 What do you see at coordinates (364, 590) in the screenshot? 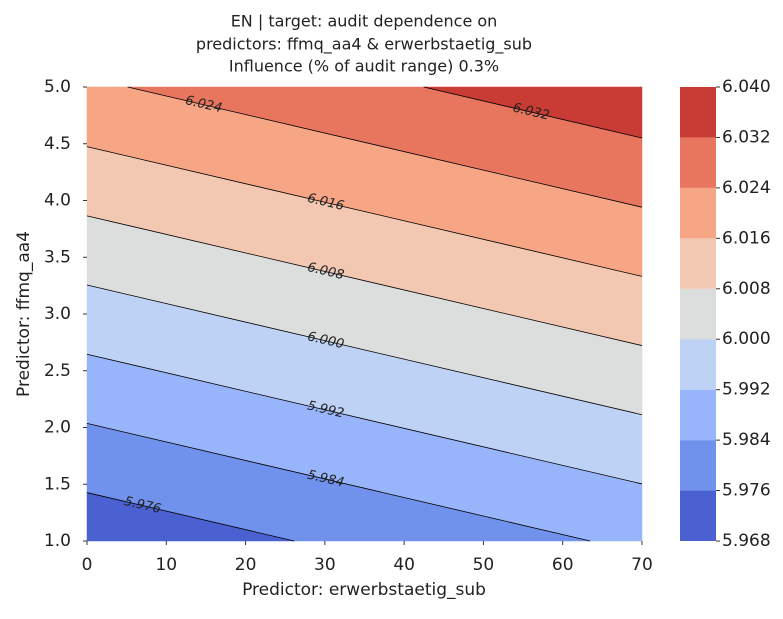
I see `x-axis-label: Predictor: erwerbstaetig_sub` at bounding box center [364, 590].